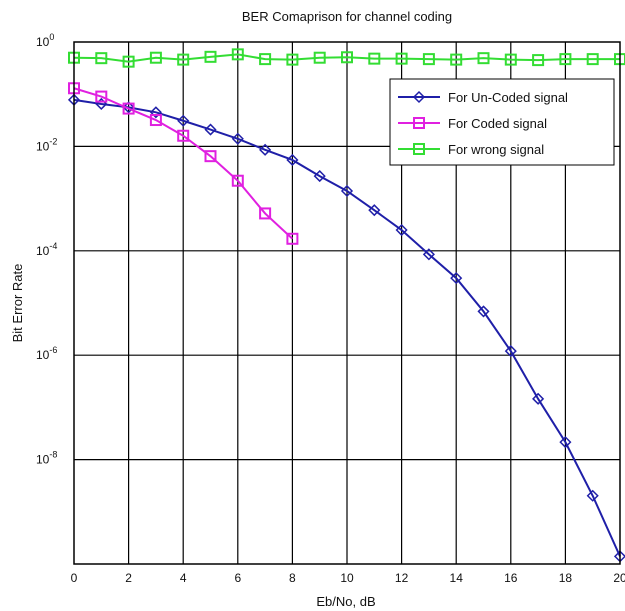 Image resolution: width=625 pixels, height=611 pixels. What do you see at coordinates (45, 40) in the screenshot?
I see `y-tick-label: 10⁰` at bounding box center [45, 40].